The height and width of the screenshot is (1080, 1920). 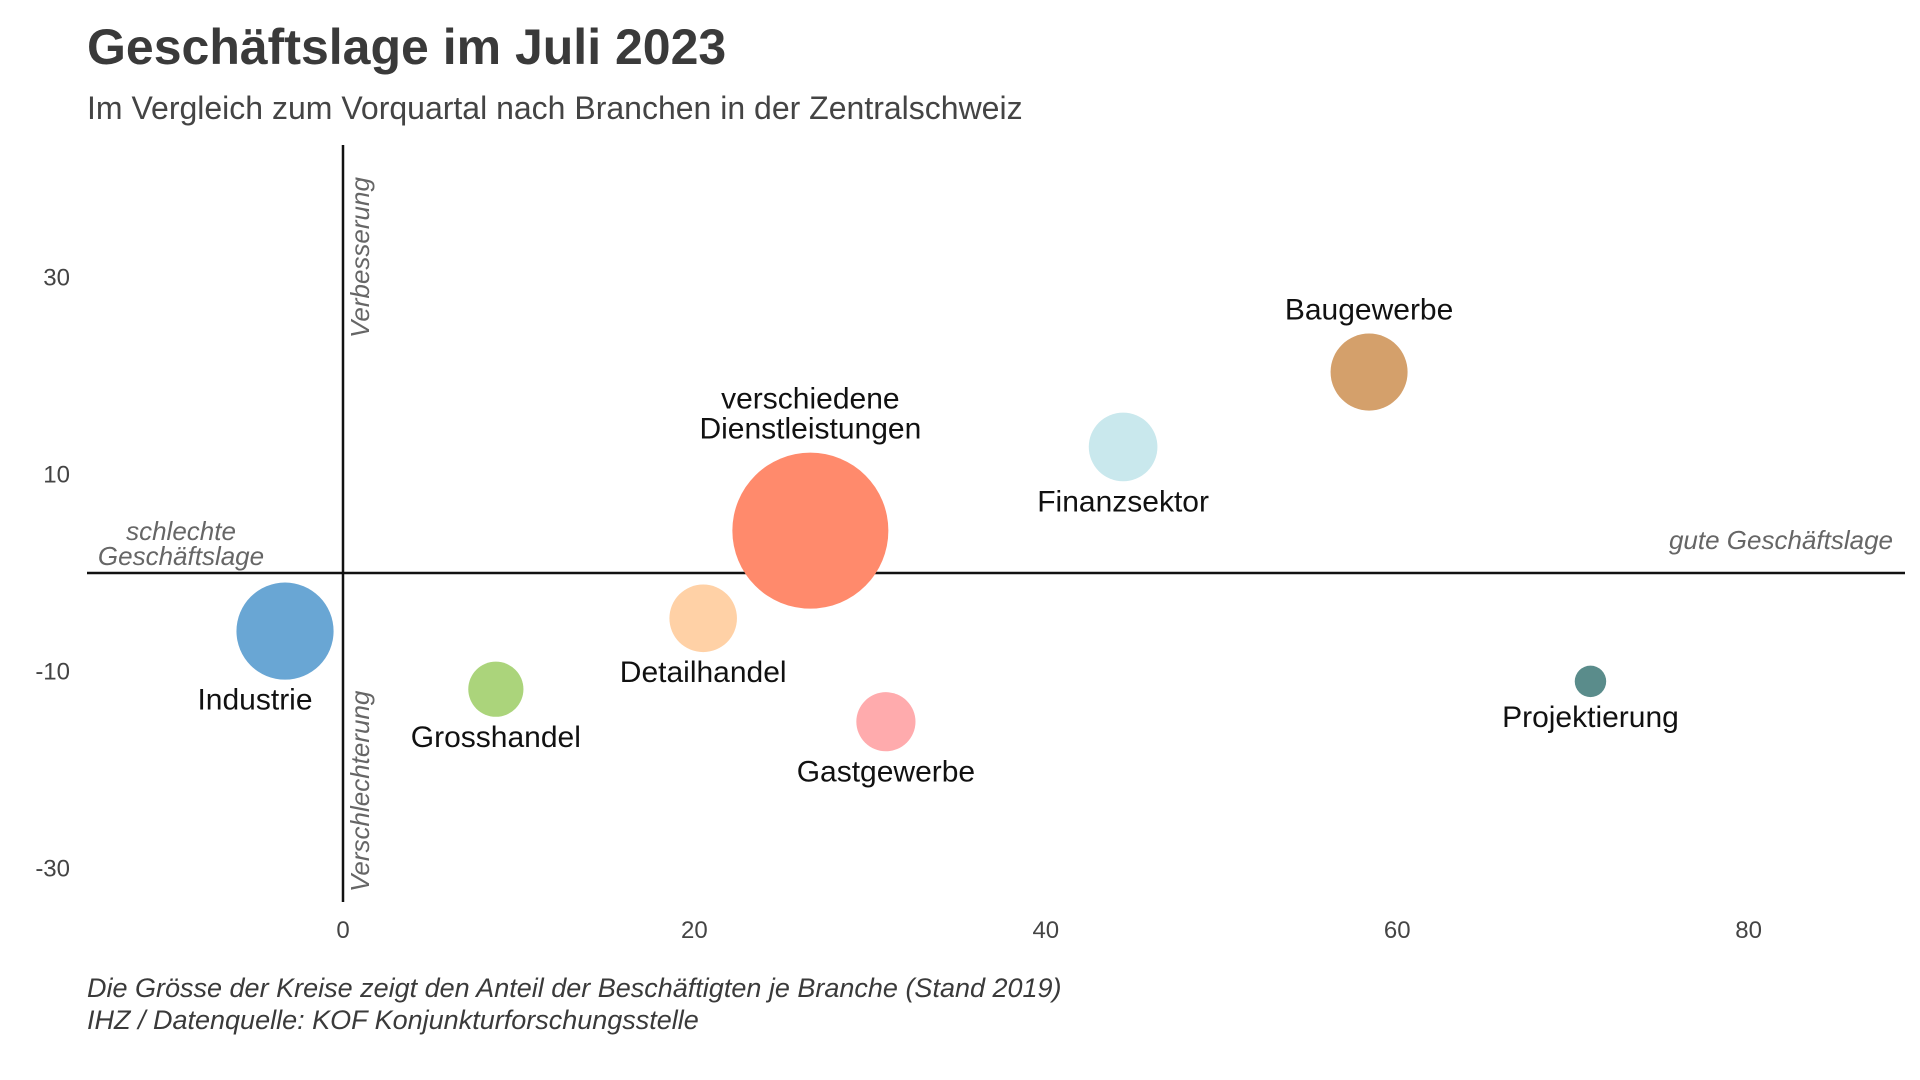 What do you see at coordinates (1369, 310) in the screenshot?
I see `bubble-label-baugewerbe: Baugewerbe` at bounding box center [1369, 310].